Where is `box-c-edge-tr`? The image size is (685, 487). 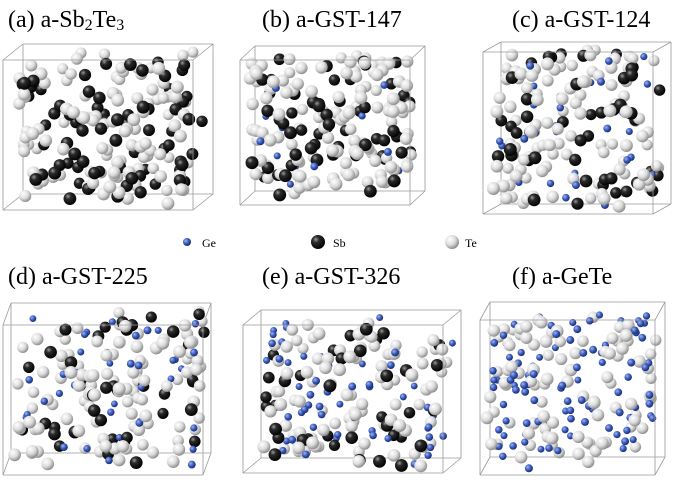
box-c-edge-tr is located at coordinates (662, 47).